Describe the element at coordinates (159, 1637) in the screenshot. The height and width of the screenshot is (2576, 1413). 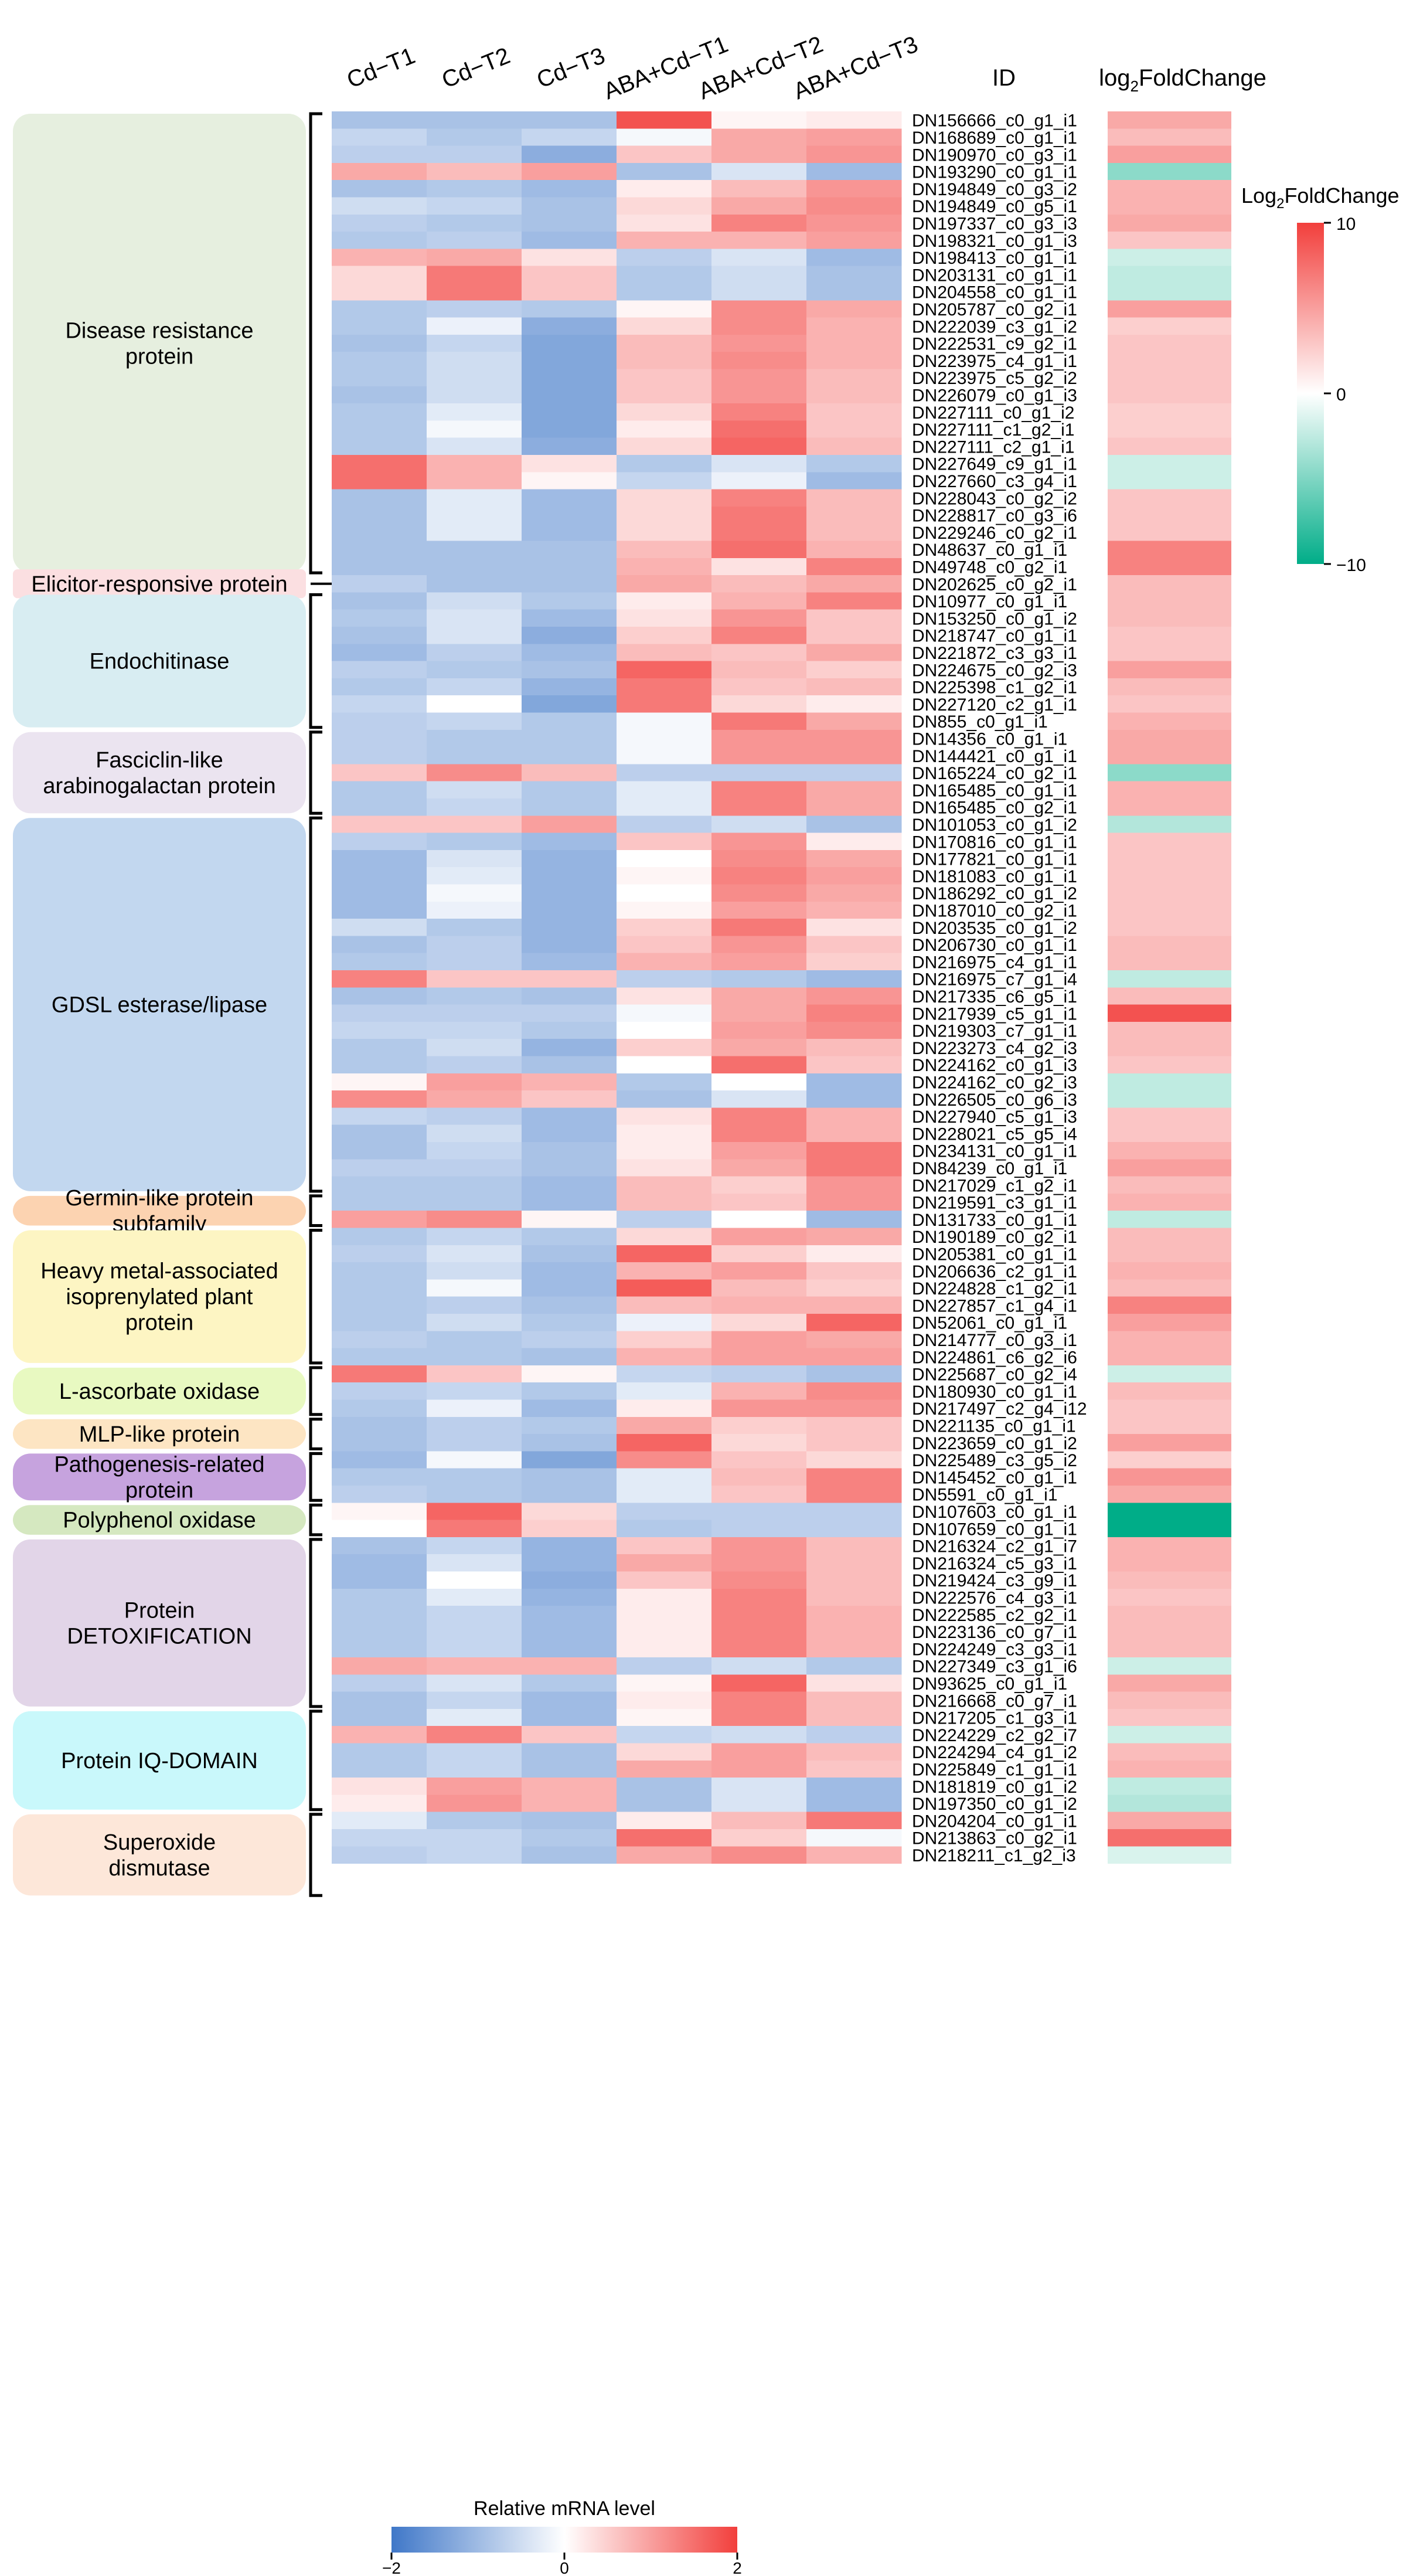
I see `group-label: DETOXIFICATION` at that location.